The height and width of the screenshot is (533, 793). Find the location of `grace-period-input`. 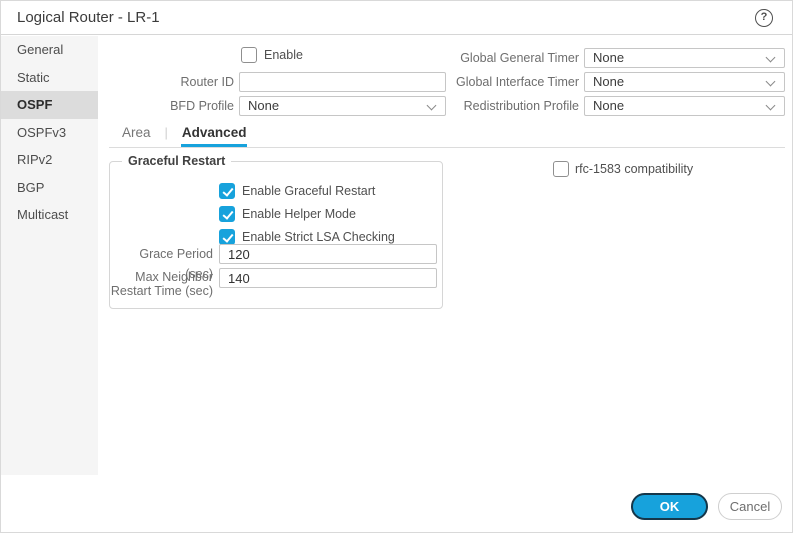

grace-period-input is located at coordinates (328, 254).